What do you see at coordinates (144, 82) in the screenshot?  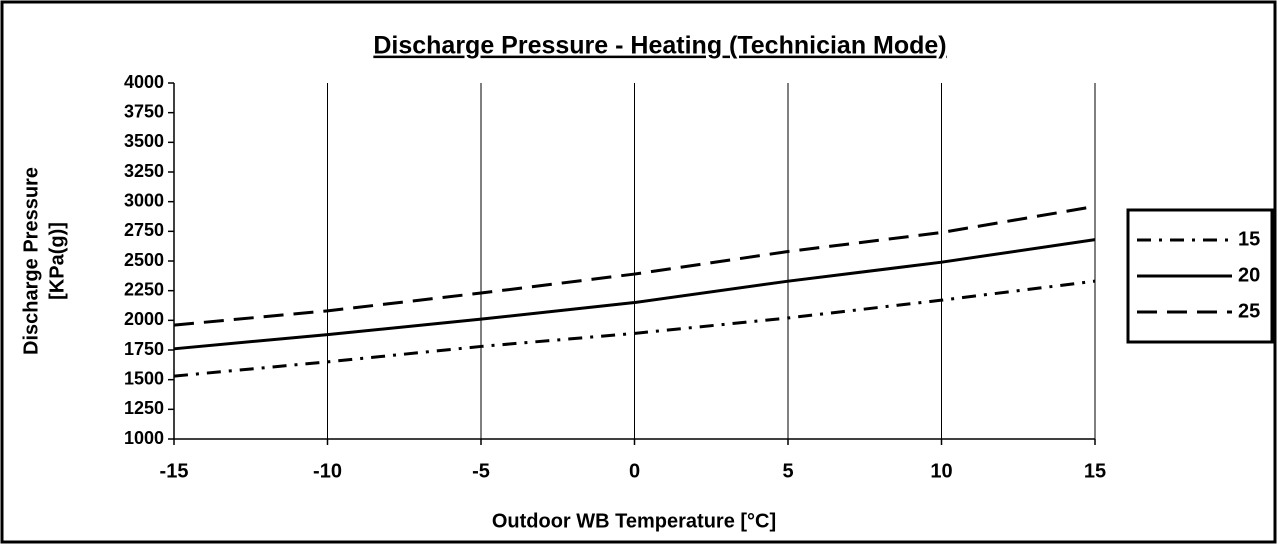 I see `y-tick-label: 4000` at bounding box center [144, 82].